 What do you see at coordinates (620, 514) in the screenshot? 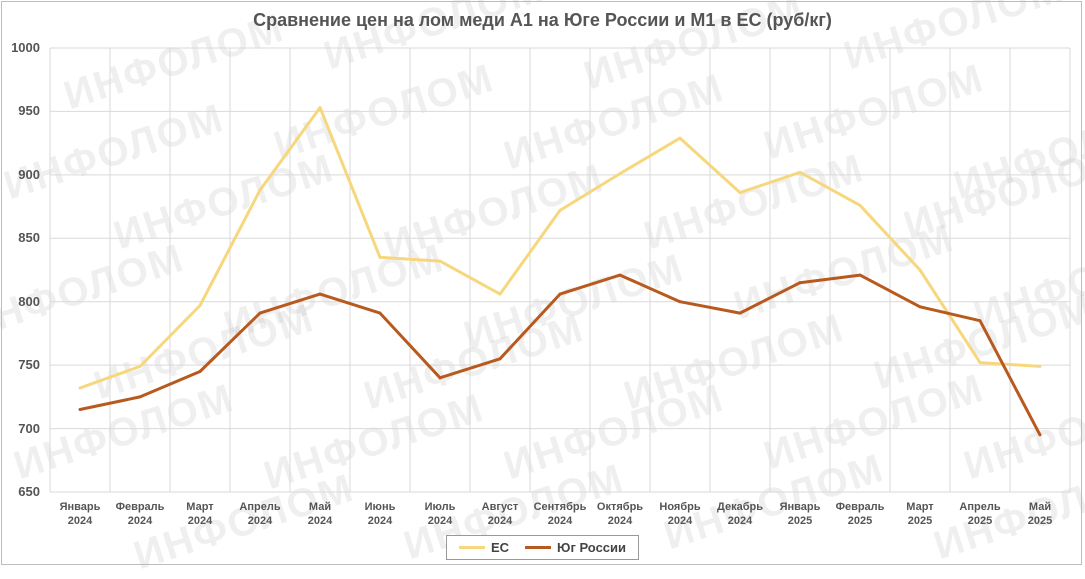
I see `x-tick-label: Октябрь 2024` at bounding box center [620, 514].